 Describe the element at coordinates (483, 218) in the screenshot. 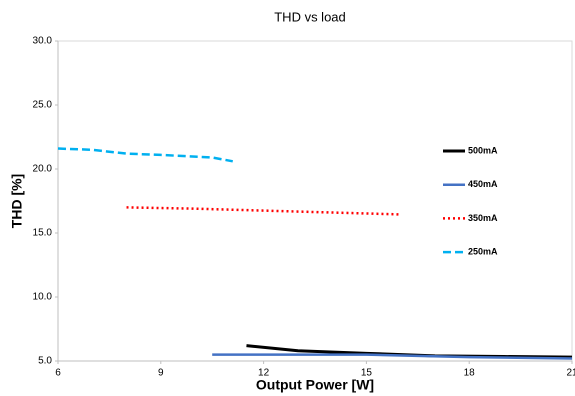

I see `legend-label: 350mA` at that location.